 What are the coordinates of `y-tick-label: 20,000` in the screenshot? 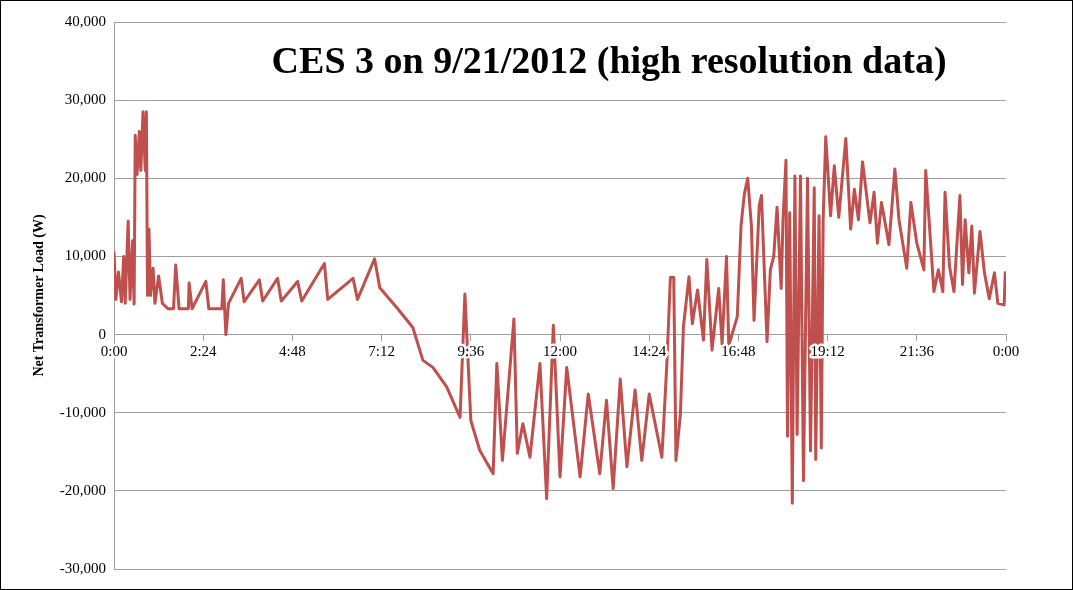 It's located at (85, 177).